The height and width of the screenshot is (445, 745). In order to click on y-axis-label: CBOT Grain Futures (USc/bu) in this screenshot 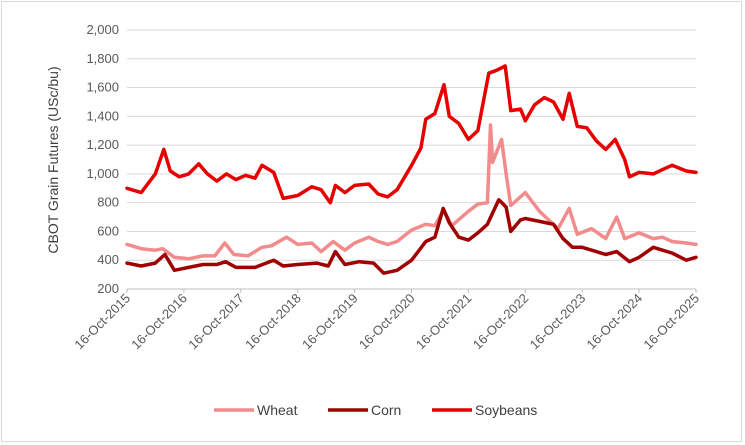, I will do `click(53, 159)`.